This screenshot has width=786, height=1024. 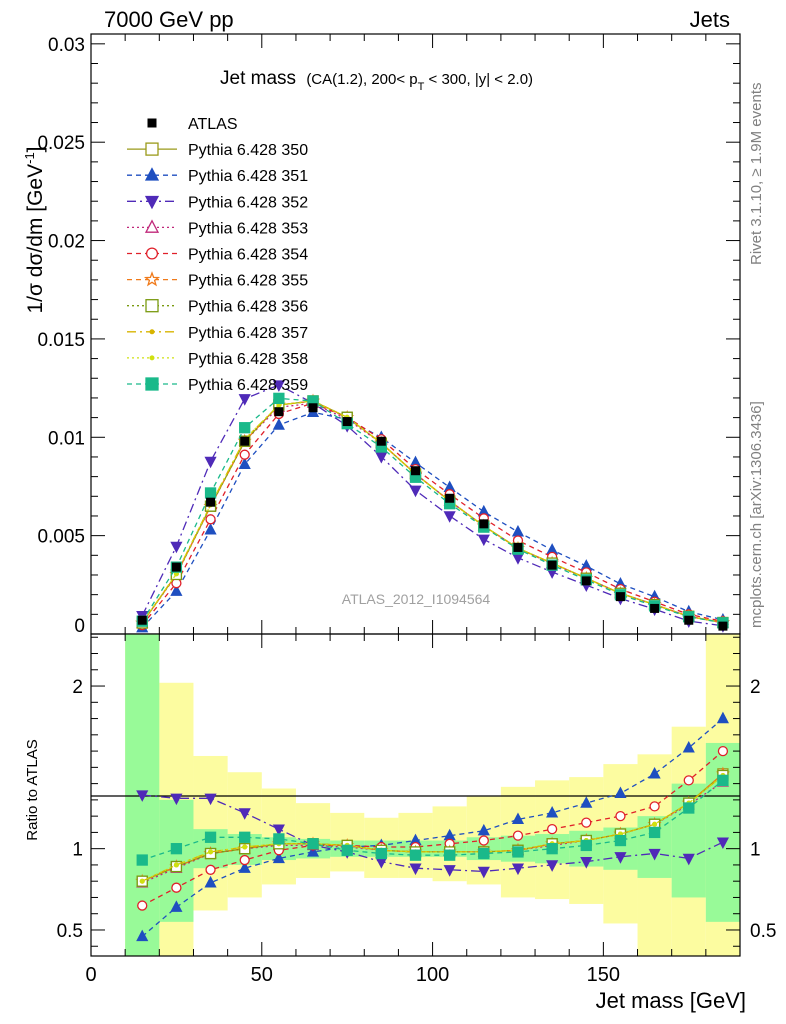 What do you see at coordinates (210, 869) in the screenshot?
I see `ratio-series-4-point-2-shape` at bounding box center [210, 869].